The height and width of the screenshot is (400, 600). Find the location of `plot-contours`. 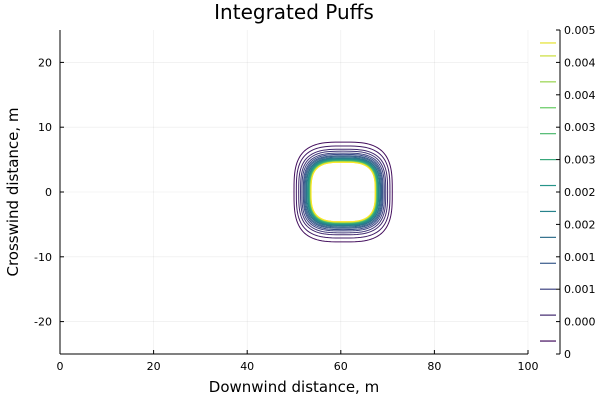

plot-contours is located at coordinates (343, 192).